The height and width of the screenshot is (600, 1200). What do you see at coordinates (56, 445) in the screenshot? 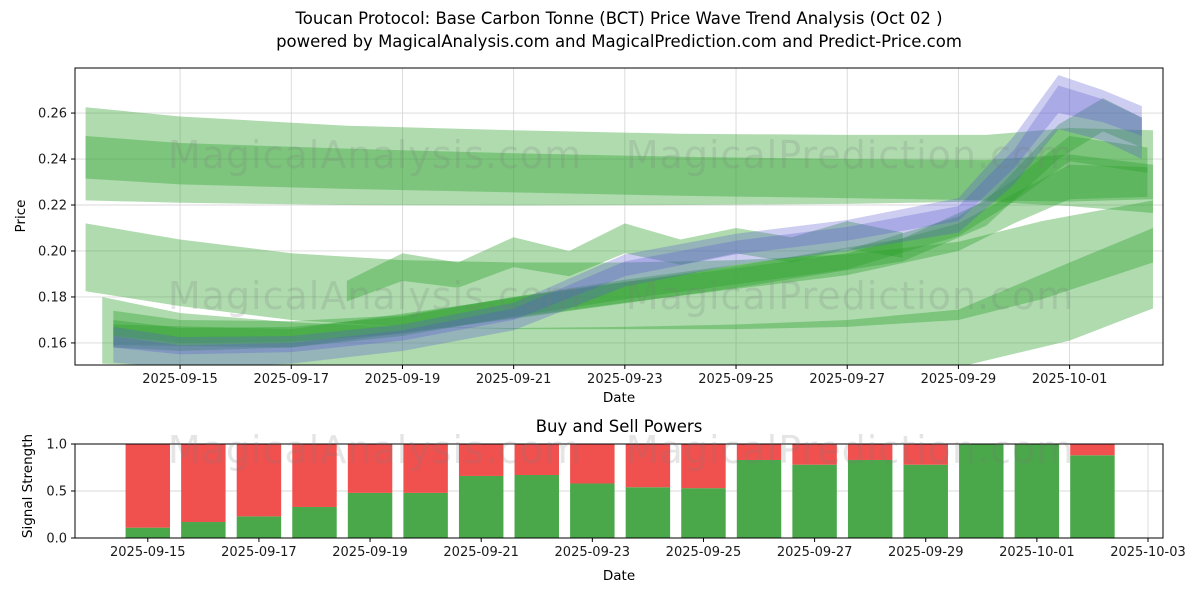
I see `svg-text: 1.0` at bounding box center [56, 445].